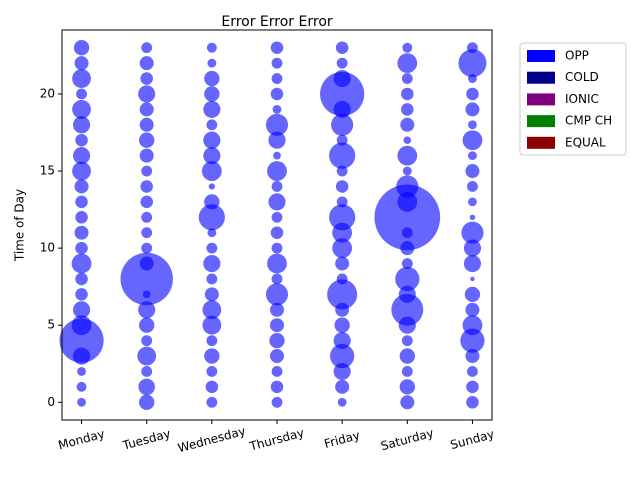 This screenshot has height=480, width=640. What do you see at coordinates (585, 142) in the screenshot?
I see `legend-label: EQUAL` at bounding box center [585, 142].